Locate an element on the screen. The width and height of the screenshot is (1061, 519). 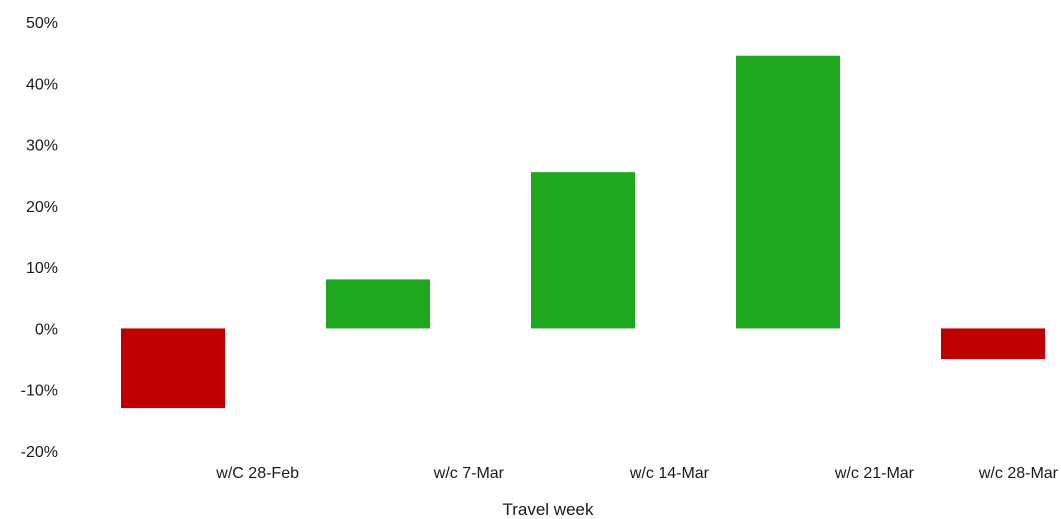
x-category-label: w/c 28-Mar is located at coordinates (1018, 473).